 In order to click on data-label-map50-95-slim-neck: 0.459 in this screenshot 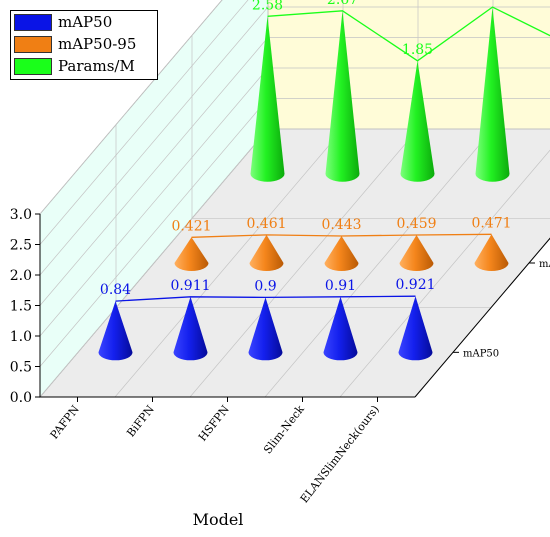, I will do `click(416, 224)`.